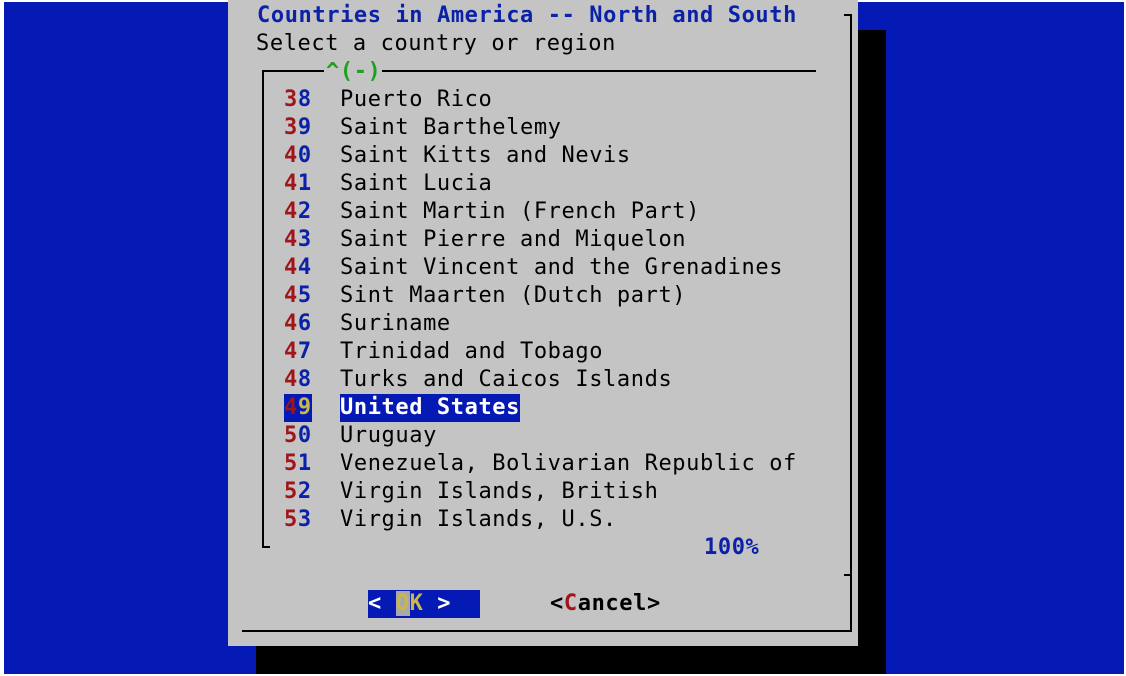 The width and height of the screenshot is (1126, 676). Describe the element at coordinates (513, 239) in the screenshot. I see `item-label: Saint Pierre and Miquelon` at that location.